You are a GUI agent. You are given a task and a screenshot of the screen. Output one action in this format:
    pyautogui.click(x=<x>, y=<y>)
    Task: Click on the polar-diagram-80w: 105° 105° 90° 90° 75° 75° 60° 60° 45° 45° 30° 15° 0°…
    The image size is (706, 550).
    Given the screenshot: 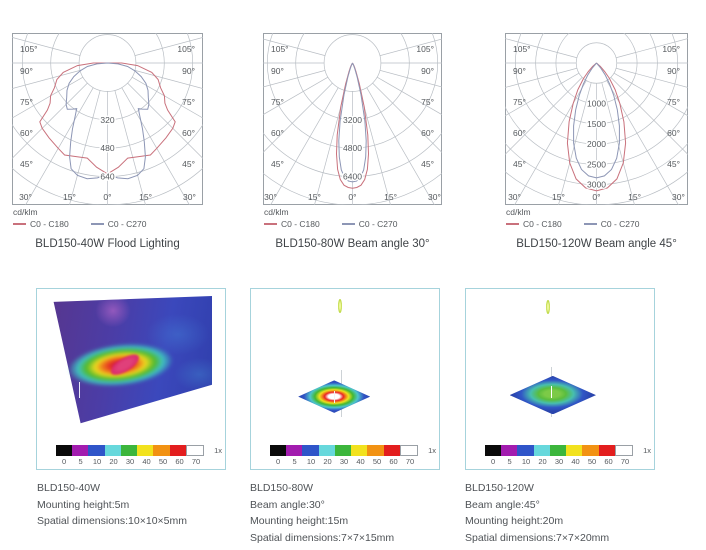 What is the action you would take?
    pyautogui.click(x=352, y=119)
    